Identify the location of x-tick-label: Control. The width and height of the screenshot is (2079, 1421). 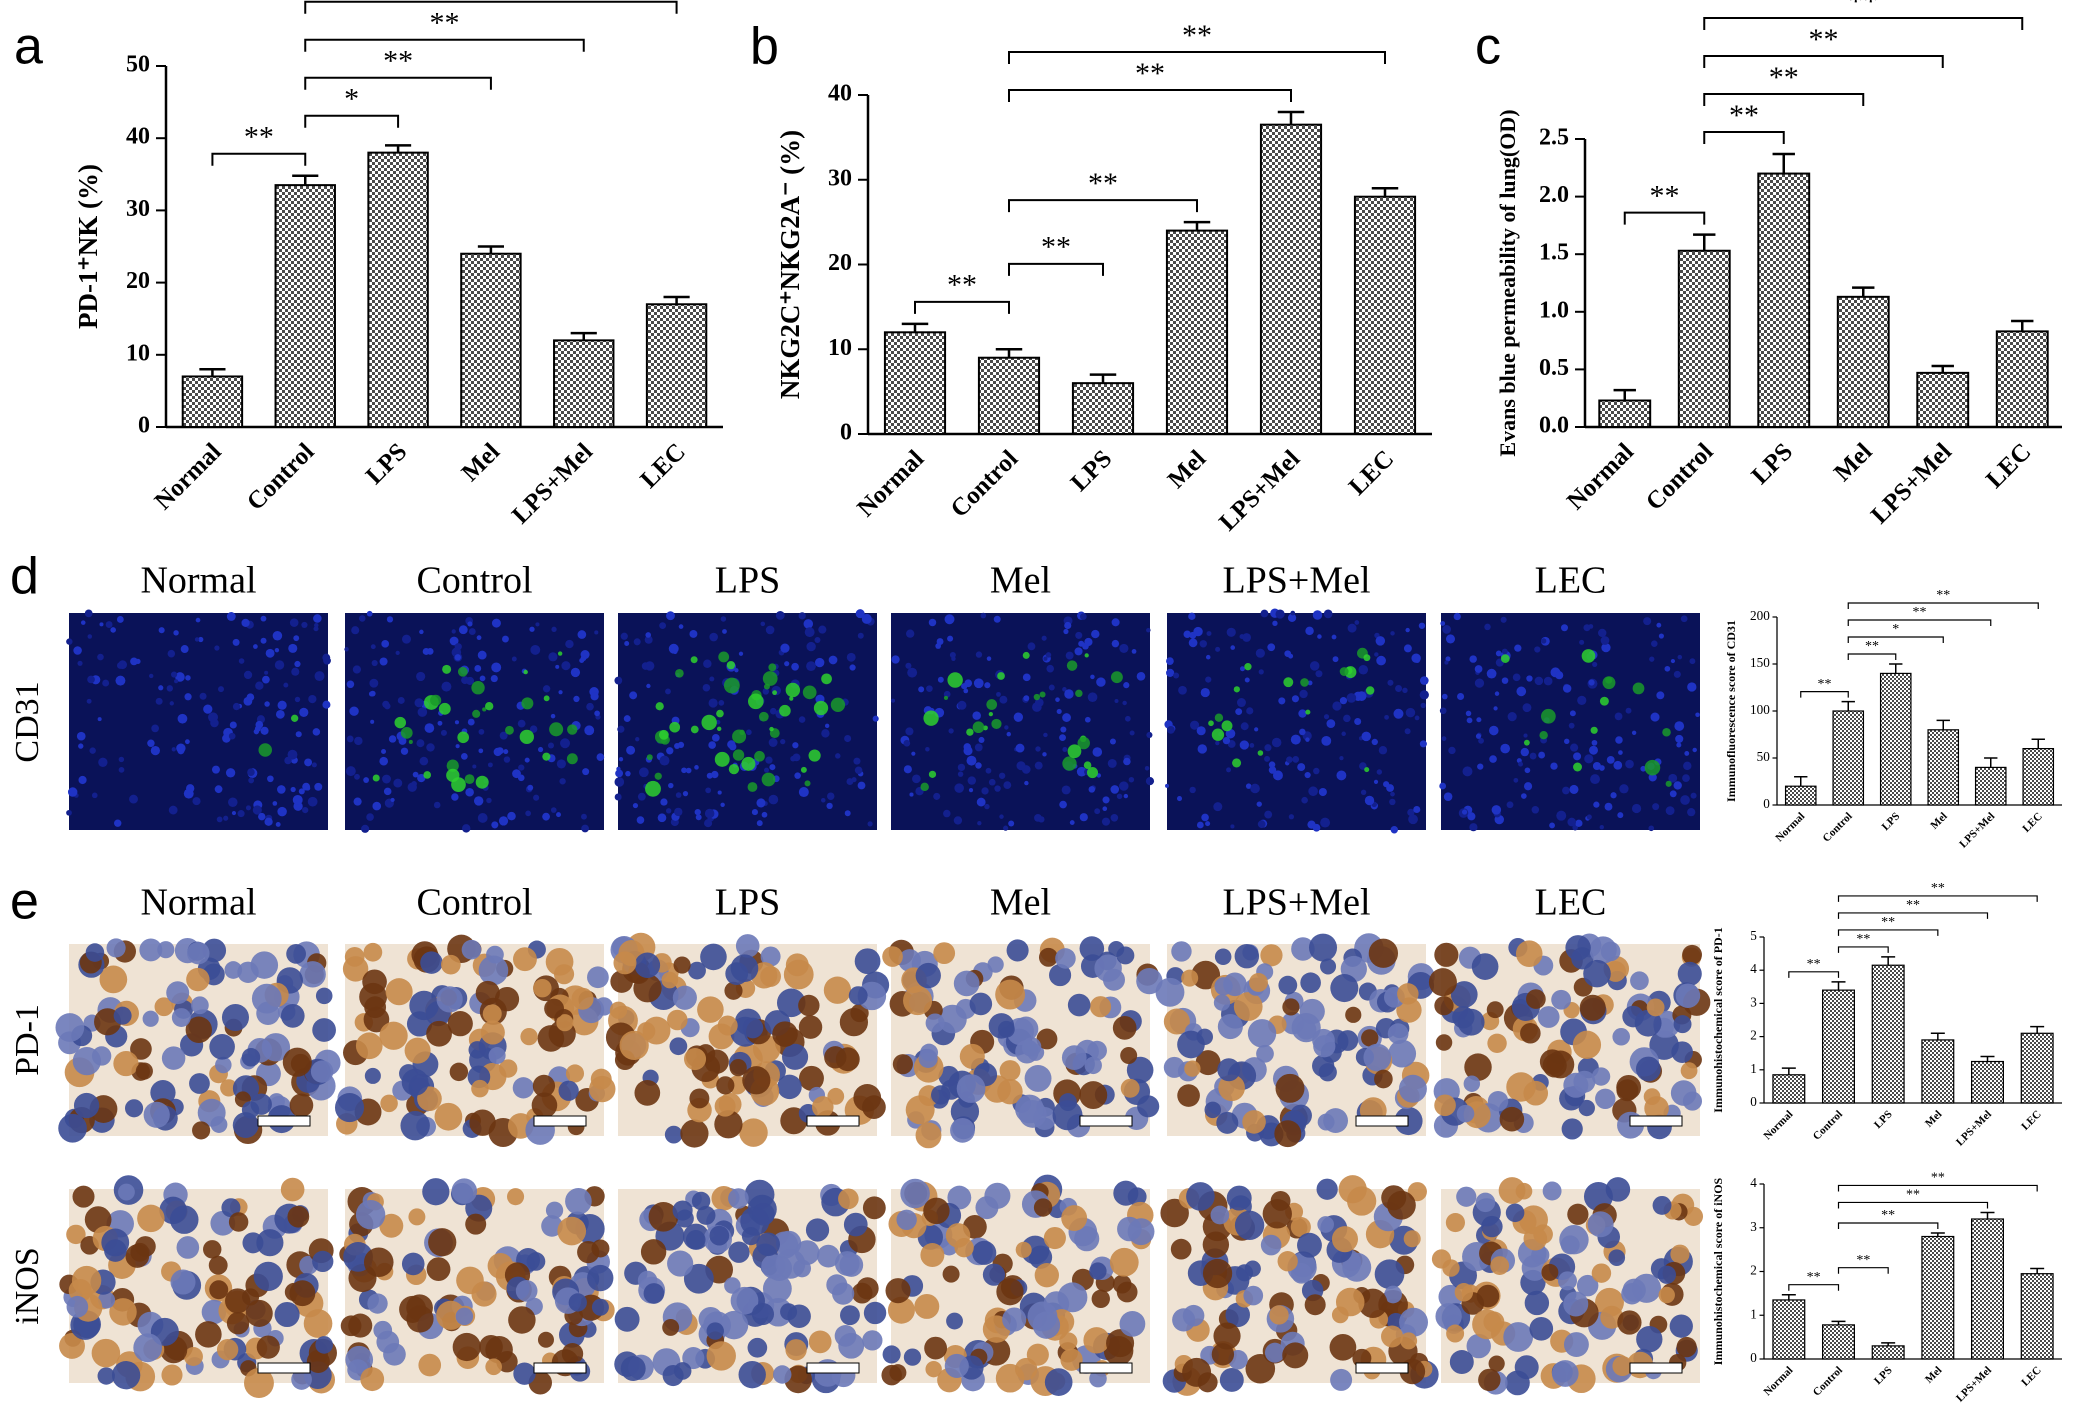
(1828, 1125).